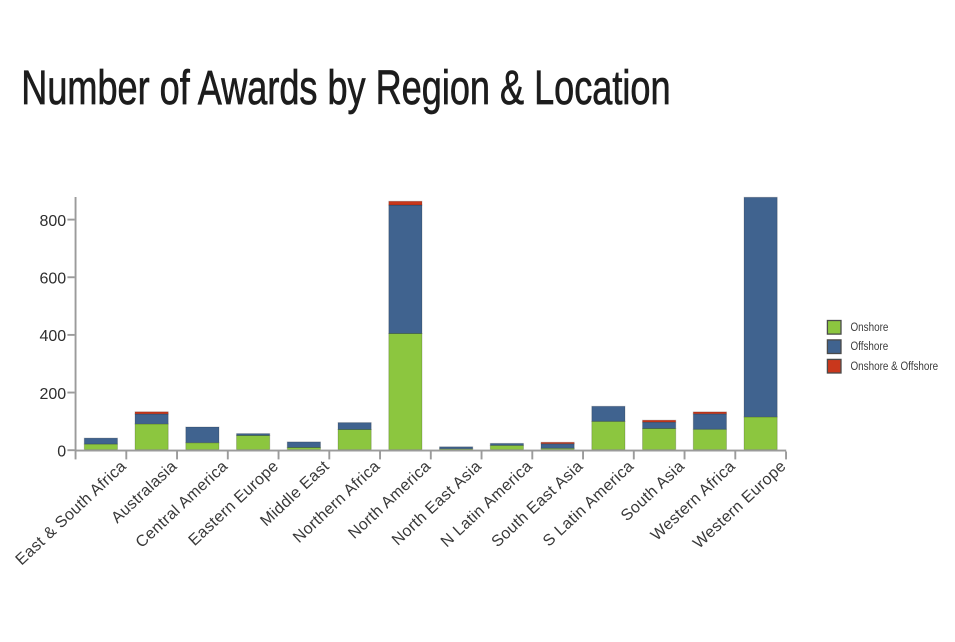  Describe the element at coordinates (52, 221) in the screenshot. I see `svg-text: 800` at that location.